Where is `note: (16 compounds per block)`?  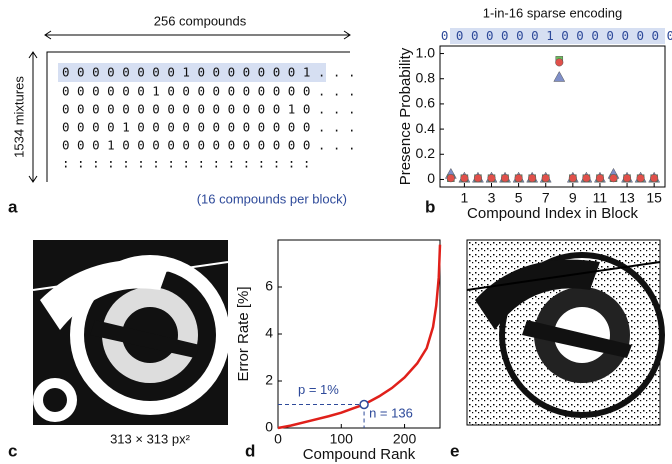 note: (16 compounds per block) is located at coordinates (272, 198).